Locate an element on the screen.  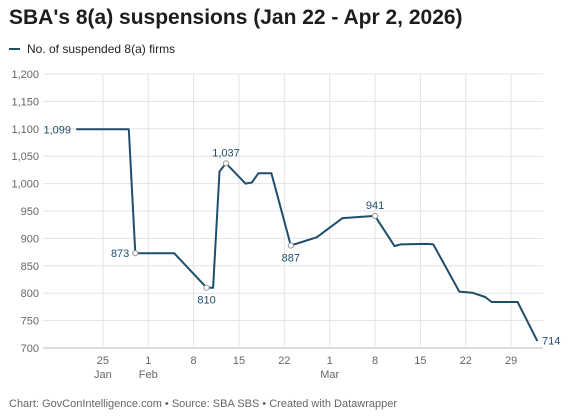
x-tick-label: 25 is located at coordinates (103, 361).